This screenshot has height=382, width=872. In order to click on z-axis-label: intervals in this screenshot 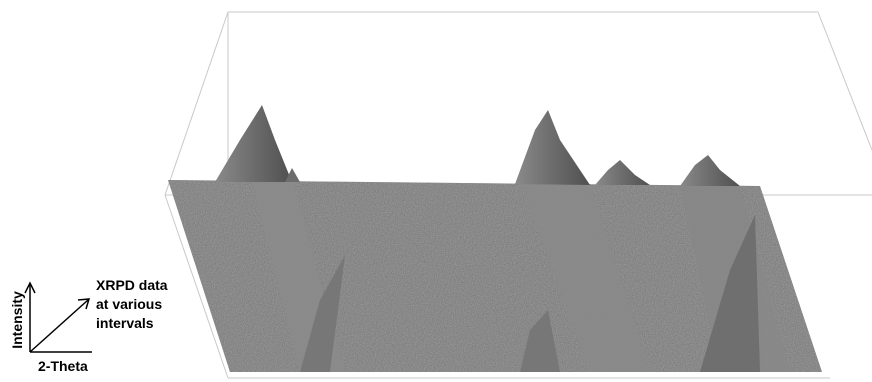, I will do `click(125, 323)`.